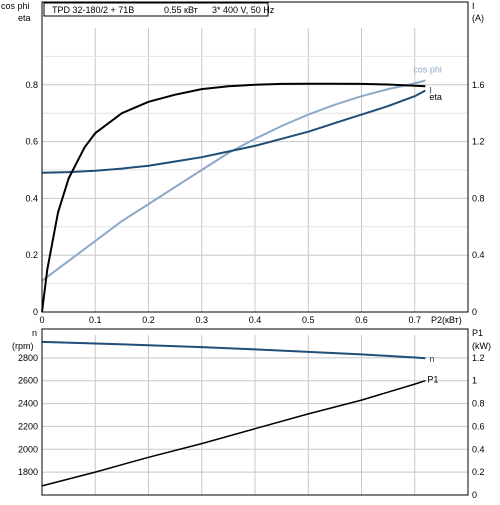  What do you see at coordinates (28, 381) in the screenshot?
I see `y2-left-tick-label: 2600` at bounding box center [28, 381].